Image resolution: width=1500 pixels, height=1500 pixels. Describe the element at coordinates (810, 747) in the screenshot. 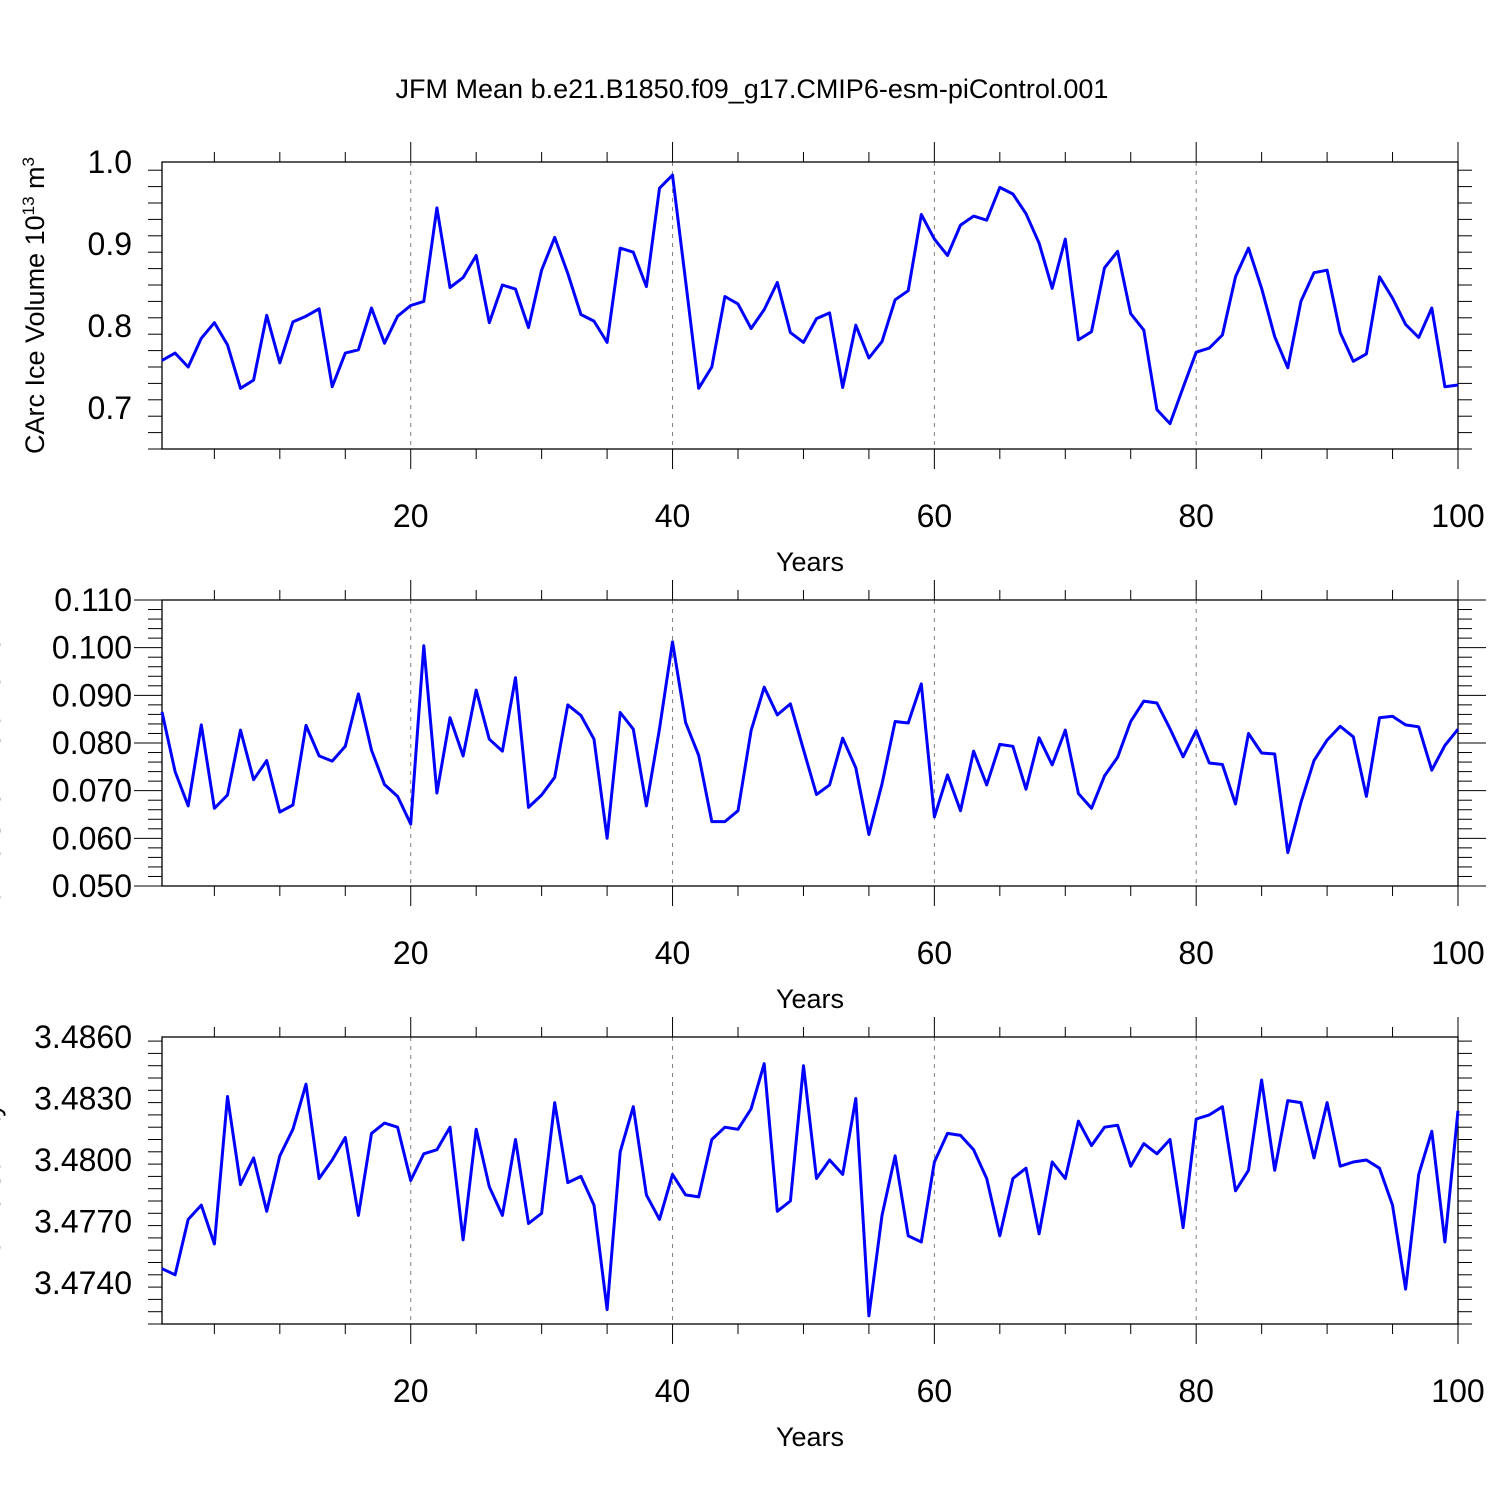

I see `series-line` at that location.